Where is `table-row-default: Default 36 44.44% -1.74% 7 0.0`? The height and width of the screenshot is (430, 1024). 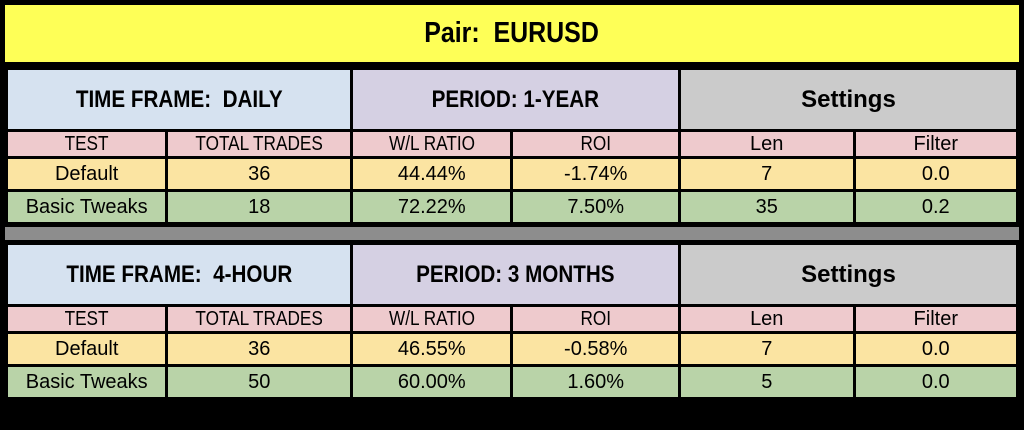 table-row-default: Default 36 44.44% -1.74% 7 0.0 is located at coordinates (512, 174).